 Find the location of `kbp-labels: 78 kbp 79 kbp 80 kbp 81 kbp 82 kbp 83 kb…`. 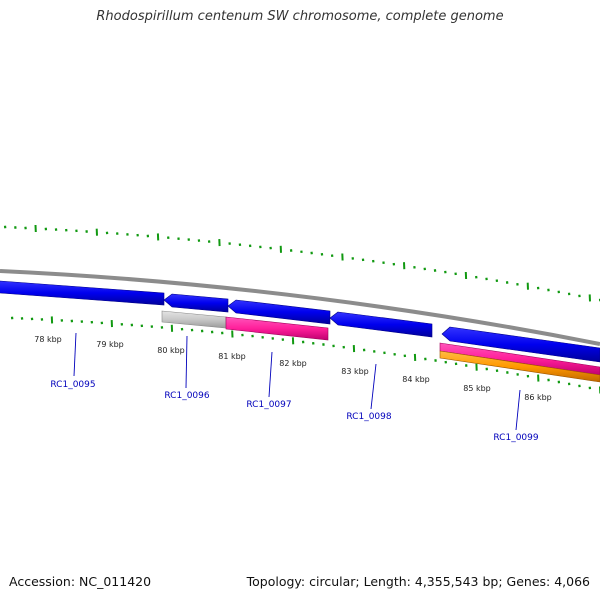

kbp-labels: 78 kbp 79 kbp 80 kbp 81 kbp 82 kbp 83 kb… is located at coordinates (293, 368).